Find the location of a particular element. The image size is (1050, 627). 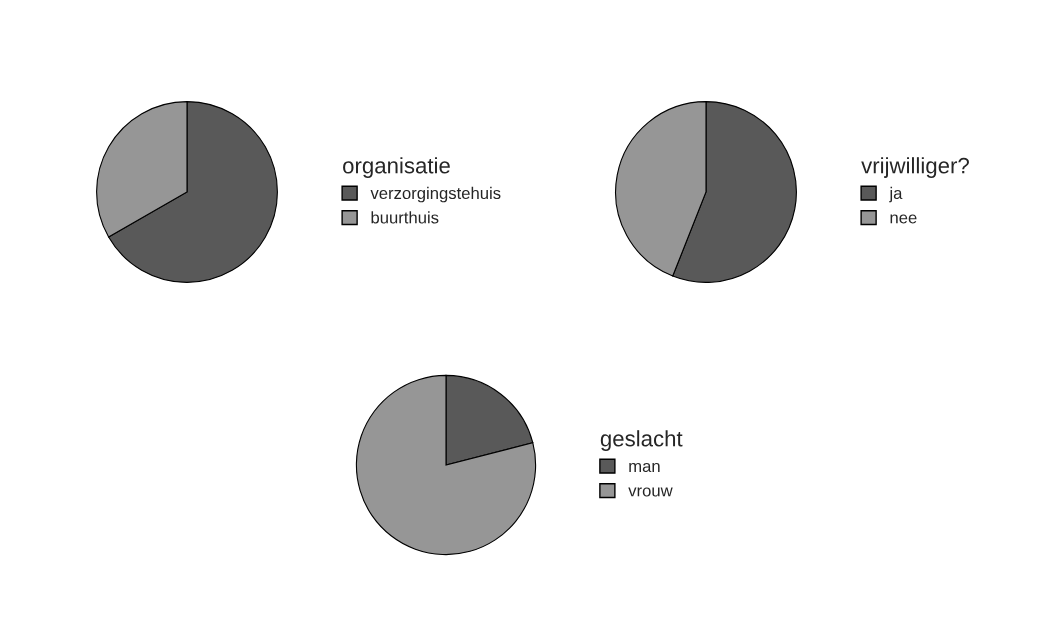

legend-title: organisatie is located at coordinates (396, 167).